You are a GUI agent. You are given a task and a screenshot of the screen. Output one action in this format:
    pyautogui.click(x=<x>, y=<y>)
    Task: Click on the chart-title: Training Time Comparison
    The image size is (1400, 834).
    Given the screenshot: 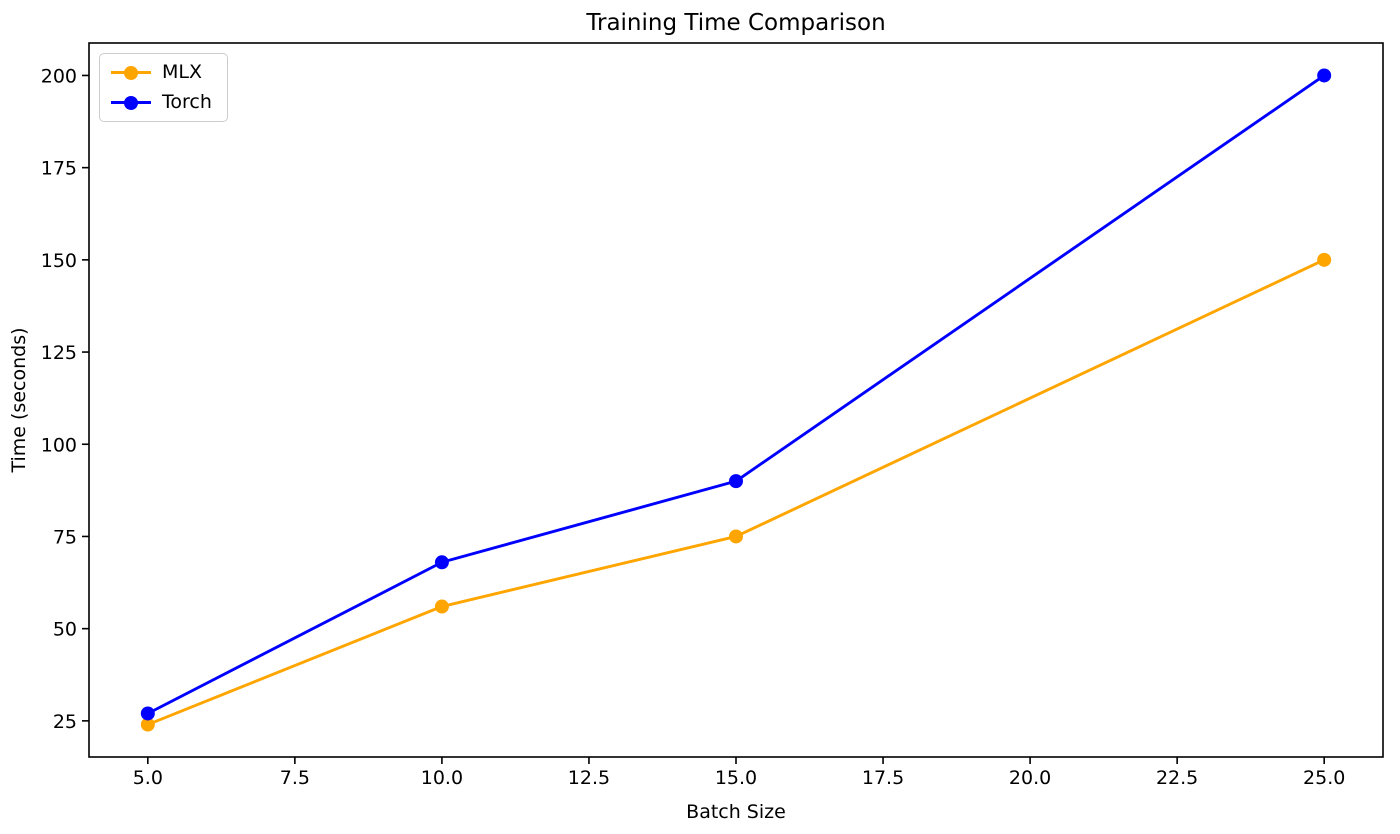 What is the action you would take?
    pyautogui.click(x=735, y=23)
    